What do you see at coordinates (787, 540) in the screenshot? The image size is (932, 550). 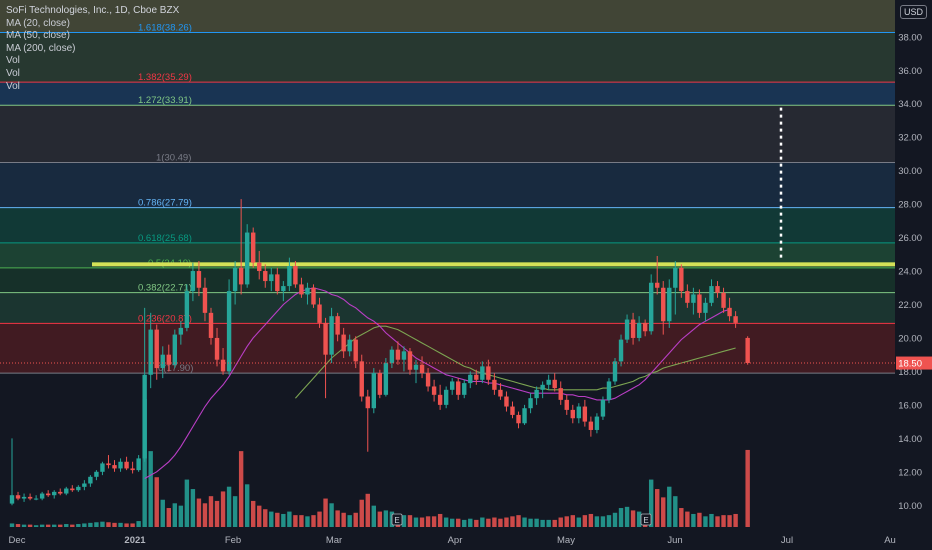 I see `time-tick-label: Jul` at bounding box center [787, 540].